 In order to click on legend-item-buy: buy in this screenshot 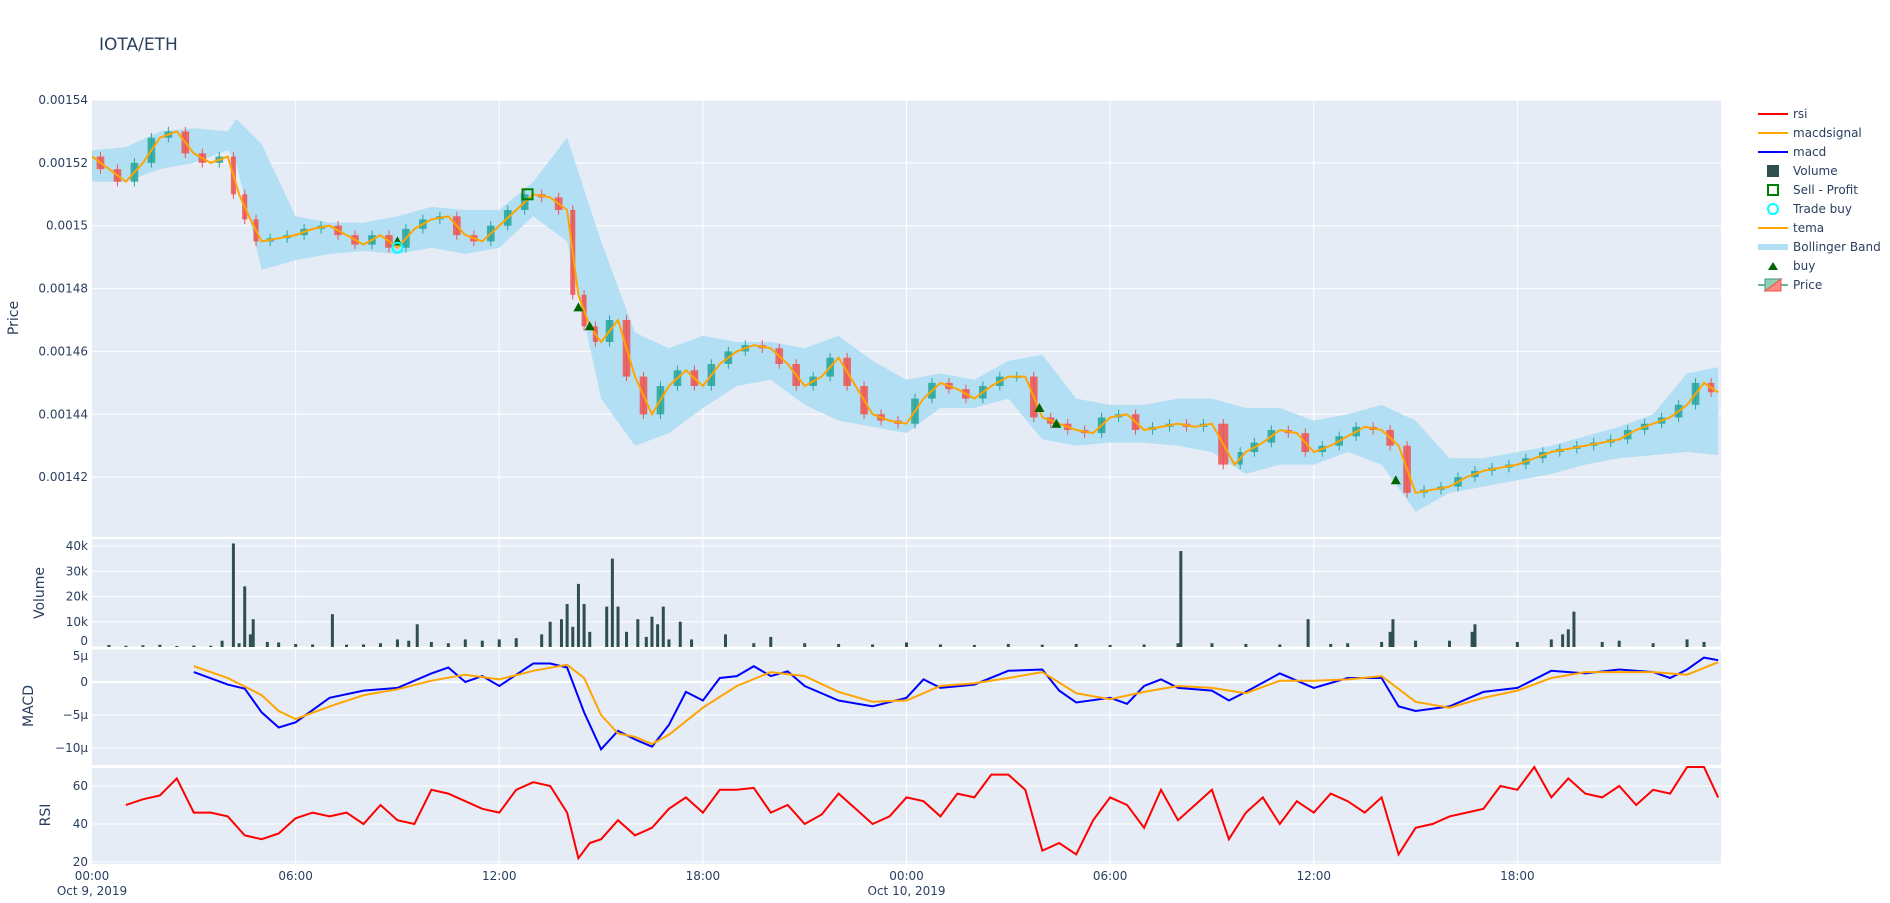, I will do `click(1791, 266)`.